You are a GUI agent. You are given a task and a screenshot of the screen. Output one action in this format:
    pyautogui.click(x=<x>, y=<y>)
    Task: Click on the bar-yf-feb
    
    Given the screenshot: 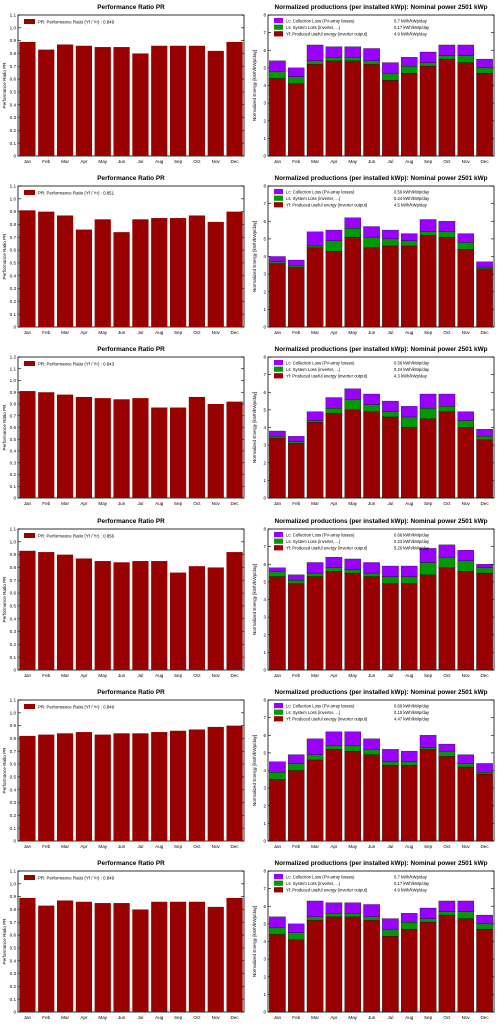 What is the action you would take?
    pyautogui.click(x=296, y=806)
    